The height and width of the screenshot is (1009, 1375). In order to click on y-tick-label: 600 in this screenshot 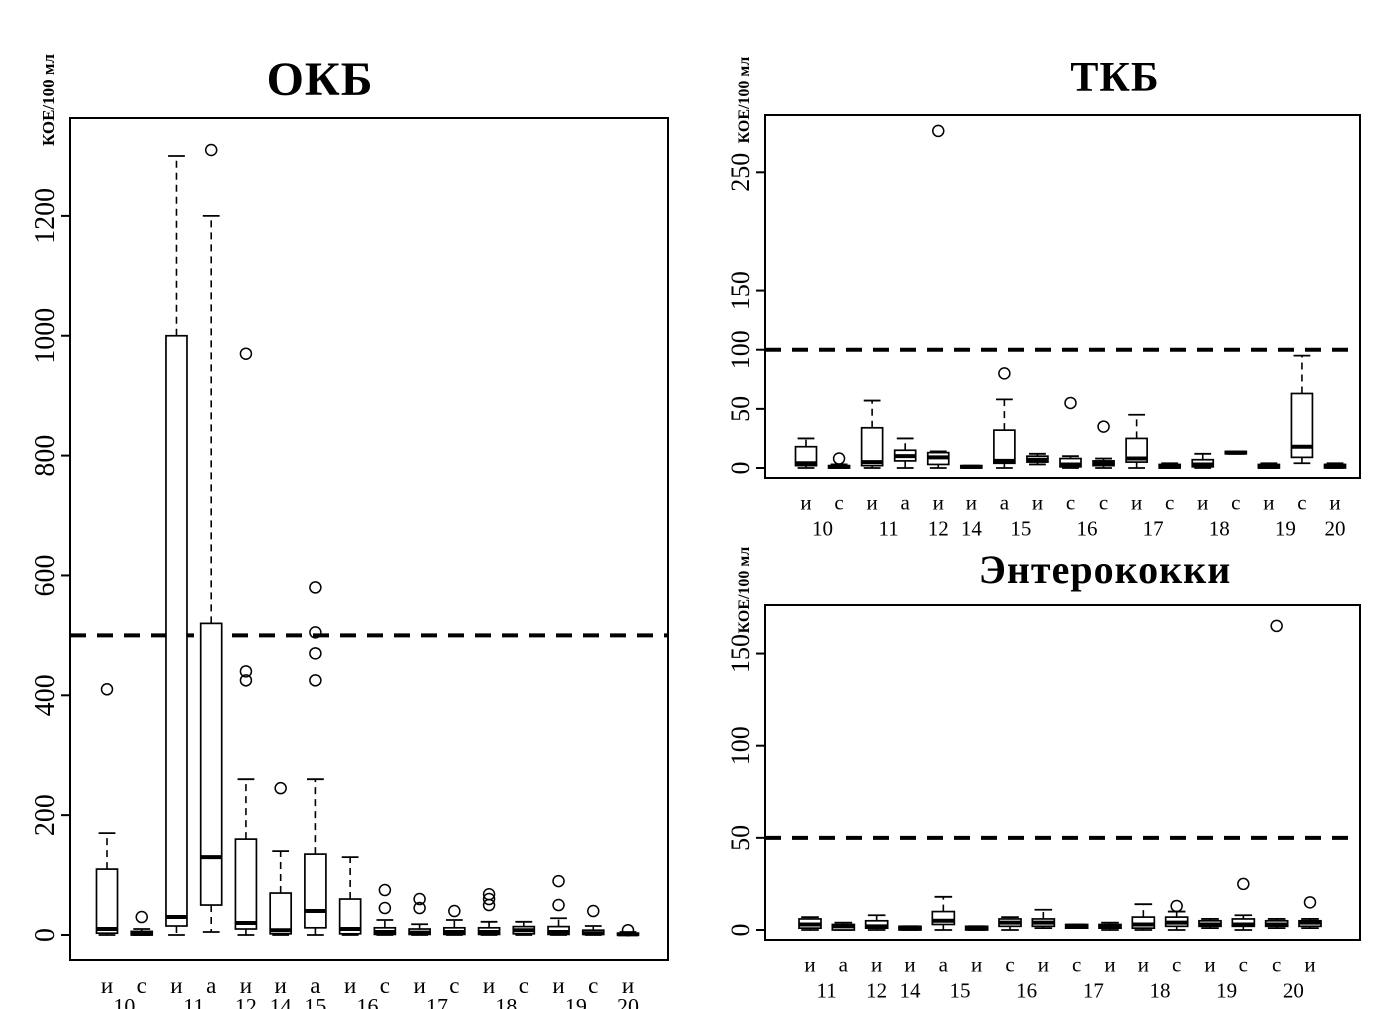, I will do `click(45, 575)`.